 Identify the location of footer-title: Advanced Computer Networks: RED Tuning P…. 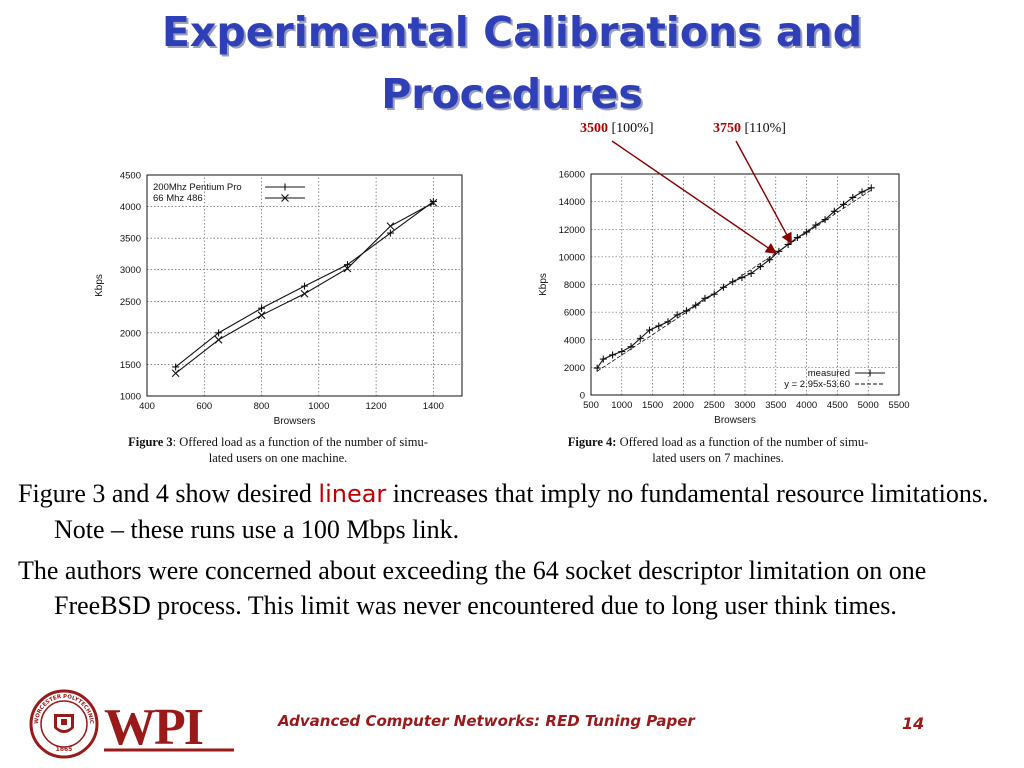
(486, 721).